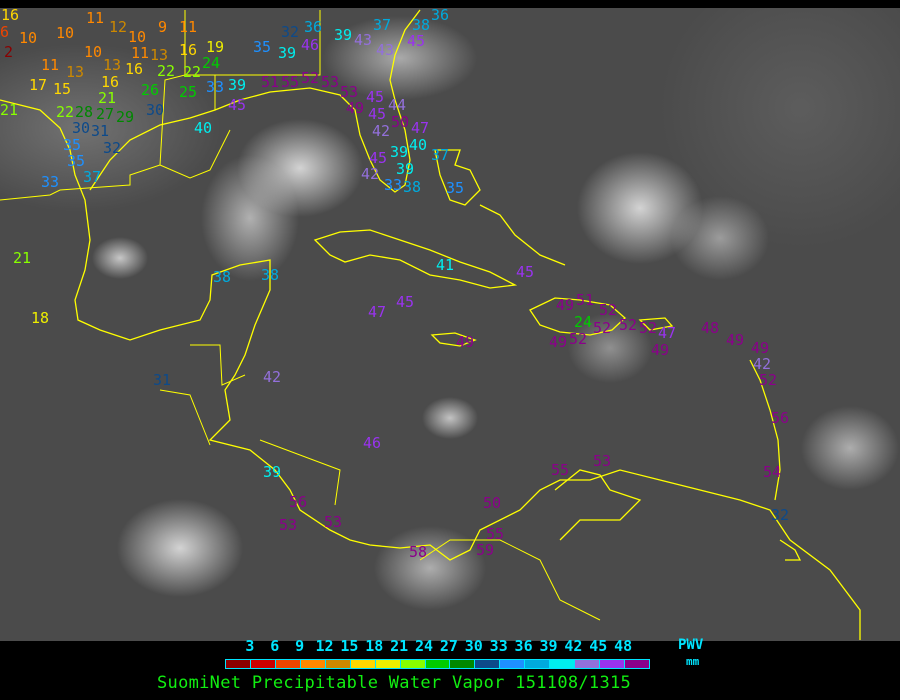 This screenshot has height=700, width=900. What do you see at coordinates (50, 182) in the screenshot?
I see `station-pwv-label: 33` at bounding box center [50, 182].